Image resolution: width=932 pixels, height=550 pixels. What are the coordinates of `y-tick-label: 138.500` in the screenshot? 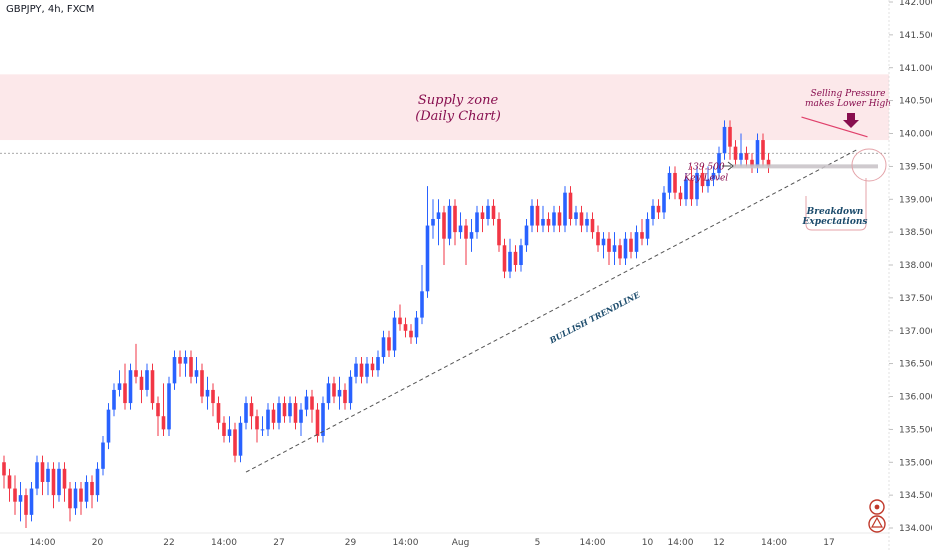 It's located at (915, 233).